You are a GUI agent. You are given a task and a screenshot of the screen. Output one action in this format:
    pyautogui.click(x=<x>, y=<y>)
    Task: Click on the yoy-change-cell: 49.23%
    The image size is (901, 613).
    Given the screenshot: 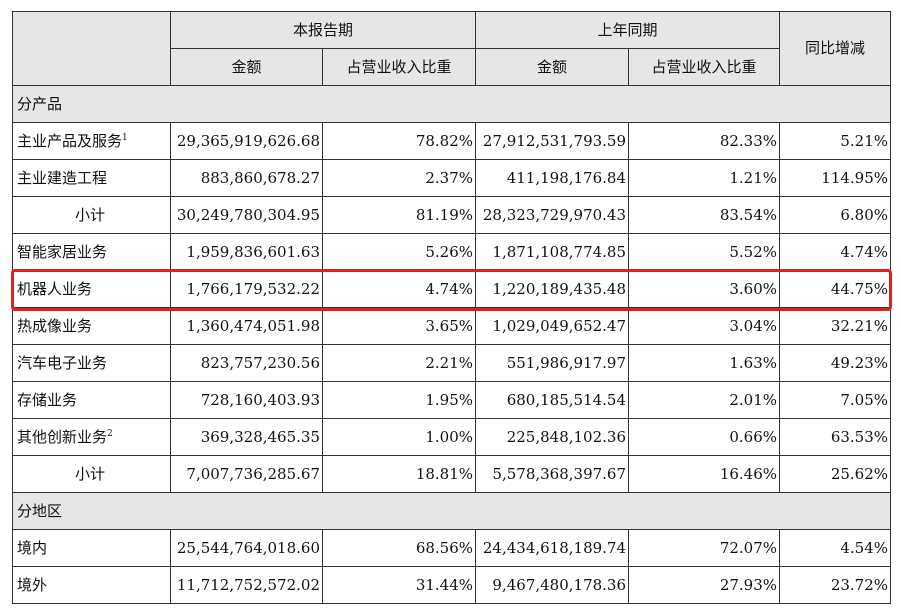 What is the action you would take?
    pyautogui.click(x=835, y=363)
    